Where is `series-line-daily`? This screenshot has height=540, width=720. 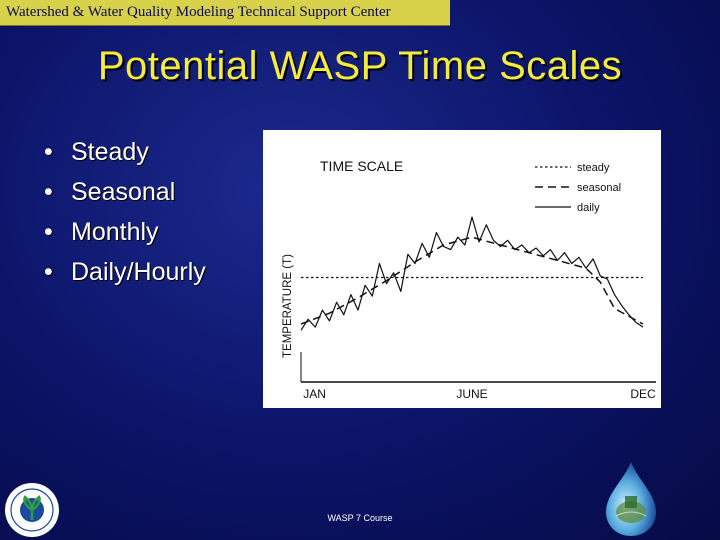 series-line-daily is located at coordinates (472, 273).